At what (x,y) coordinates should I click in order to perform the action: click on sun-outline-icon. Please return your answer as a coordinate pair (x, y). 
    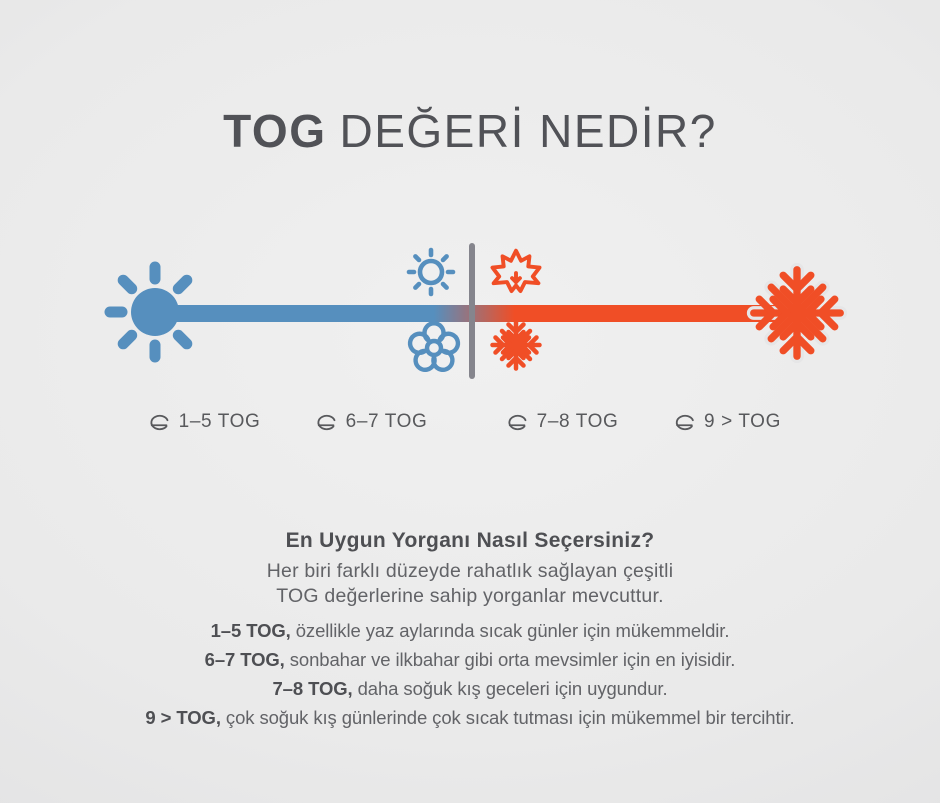
    Looking at the image, I should click on (431, 272).